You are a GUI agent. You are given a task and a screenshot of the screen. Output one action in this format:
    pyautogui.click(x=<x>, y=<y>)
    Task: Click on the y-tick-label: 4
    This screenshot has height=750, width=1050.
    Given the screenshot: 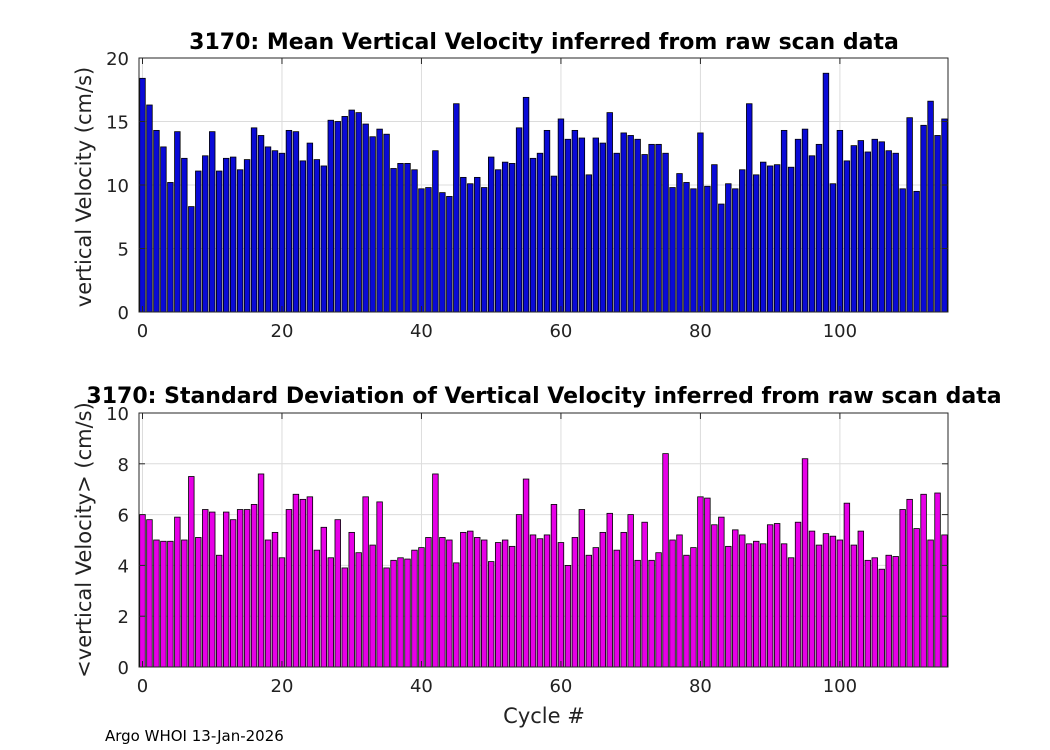 What is the action you would take?
    pyautogui.click(x=123, y=566)
    